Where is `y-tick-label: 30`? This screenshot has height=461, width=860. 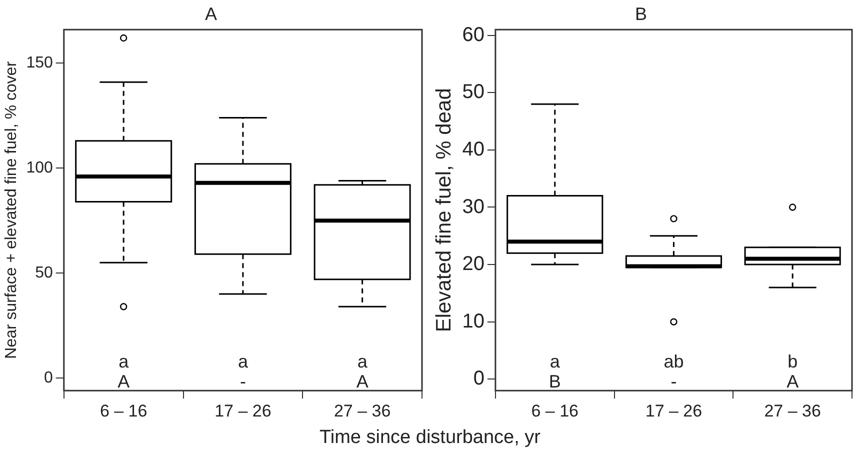 y-tick-label: 30 is located at coordinates (473, 207).